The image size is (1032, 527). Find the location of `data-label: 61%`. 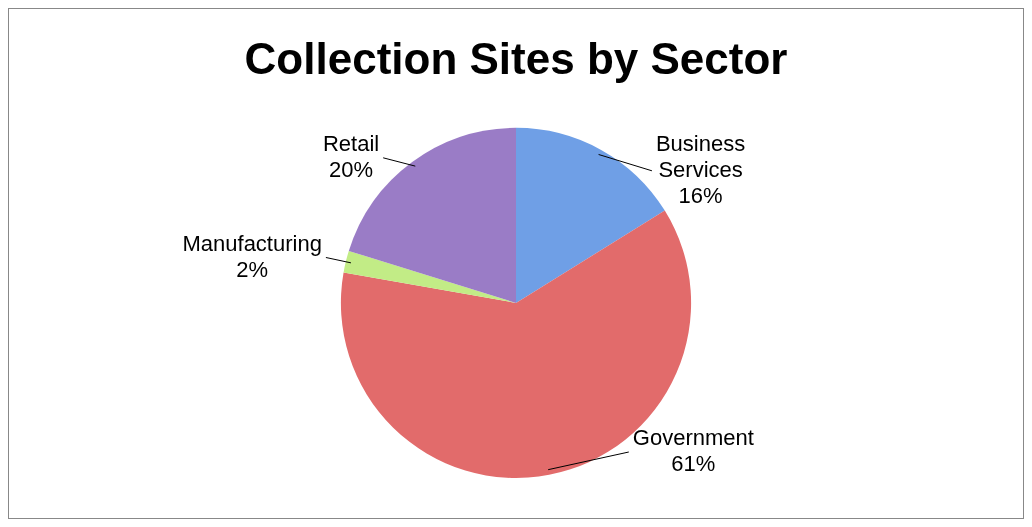

data-label: 61% is located at coordinates (693, 464).